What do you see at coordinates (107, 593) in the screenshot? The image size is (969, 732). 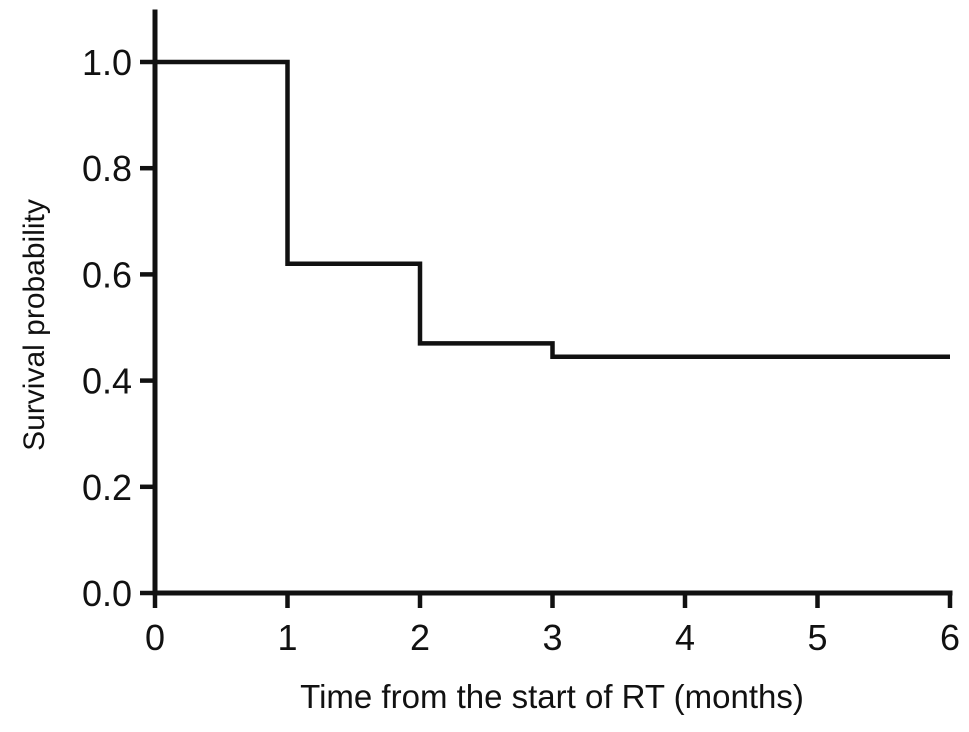 I see `y-tick-label: 0.0` at bounding box center [107, 593].